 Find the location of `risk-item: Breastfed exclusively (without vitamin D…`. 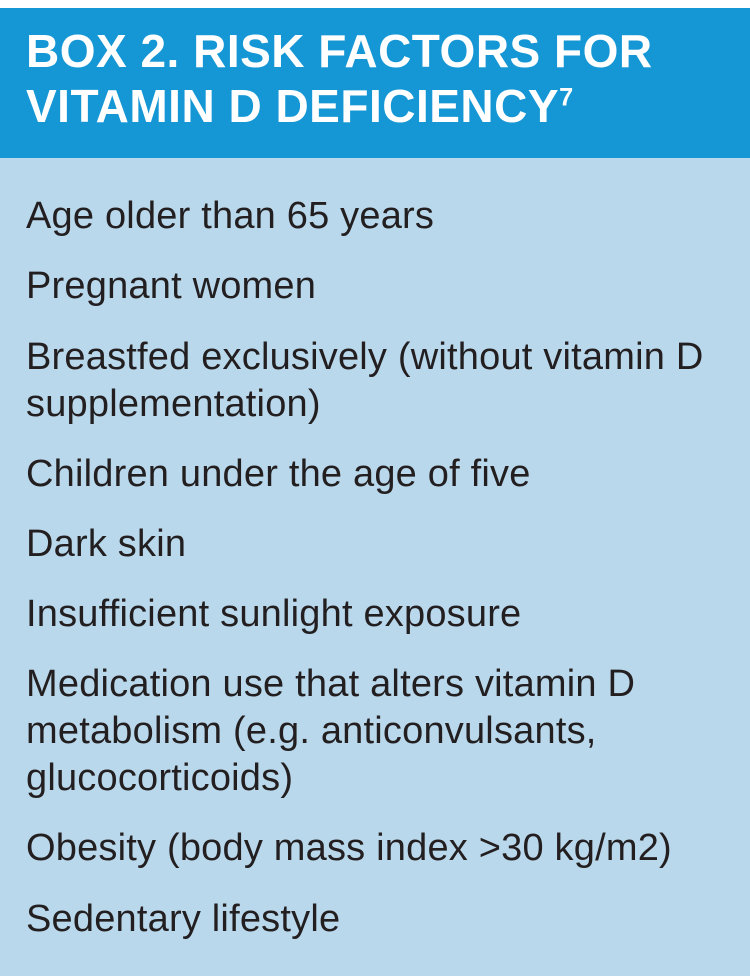

risk-item: Breastfed exclusively (without vitamin D… is located at coordinates (365, 380).